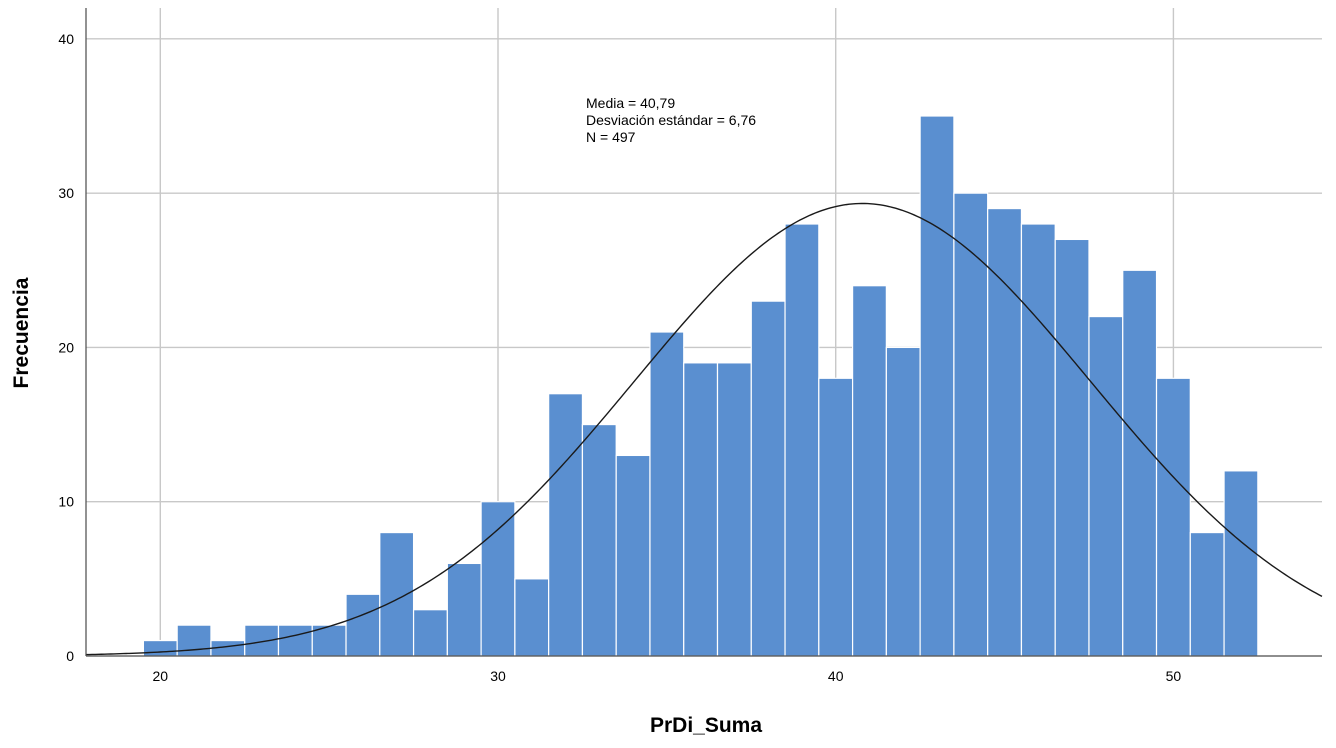  I want to click on y-tick-label-30: 30, so click(66, 193).